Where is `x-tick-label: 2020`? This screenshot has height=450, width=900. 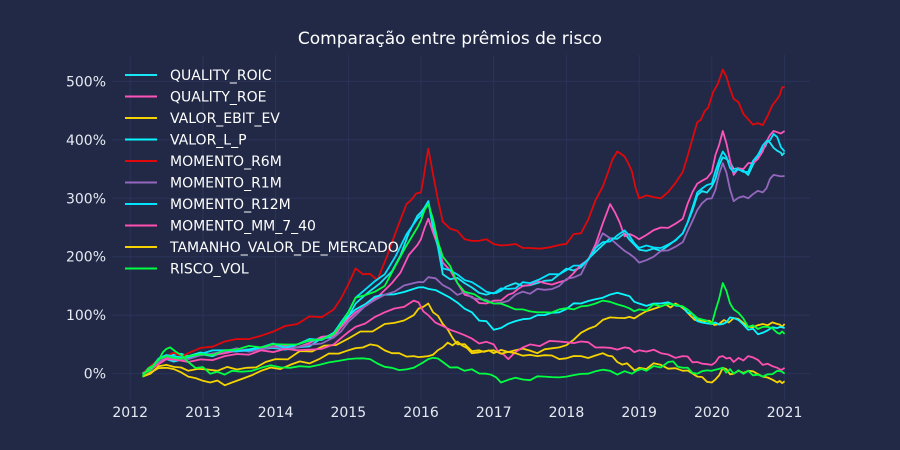
x-tick-label: 2020 is located at coordinates (712, 413).